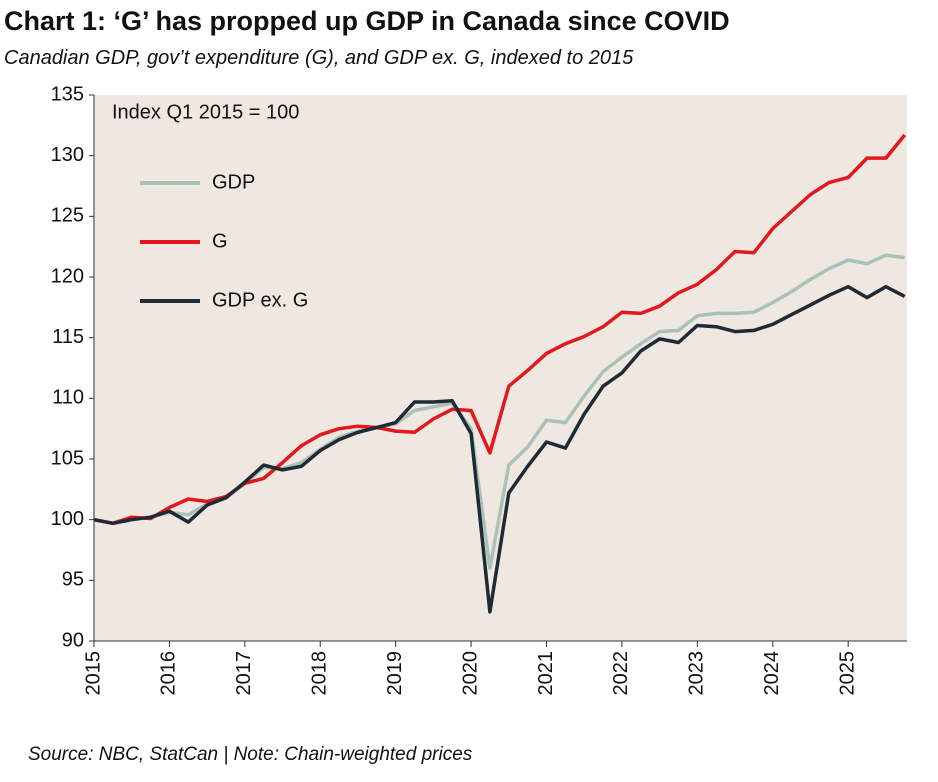  I want to click on y-tick-label: 110, so click(68, 398).